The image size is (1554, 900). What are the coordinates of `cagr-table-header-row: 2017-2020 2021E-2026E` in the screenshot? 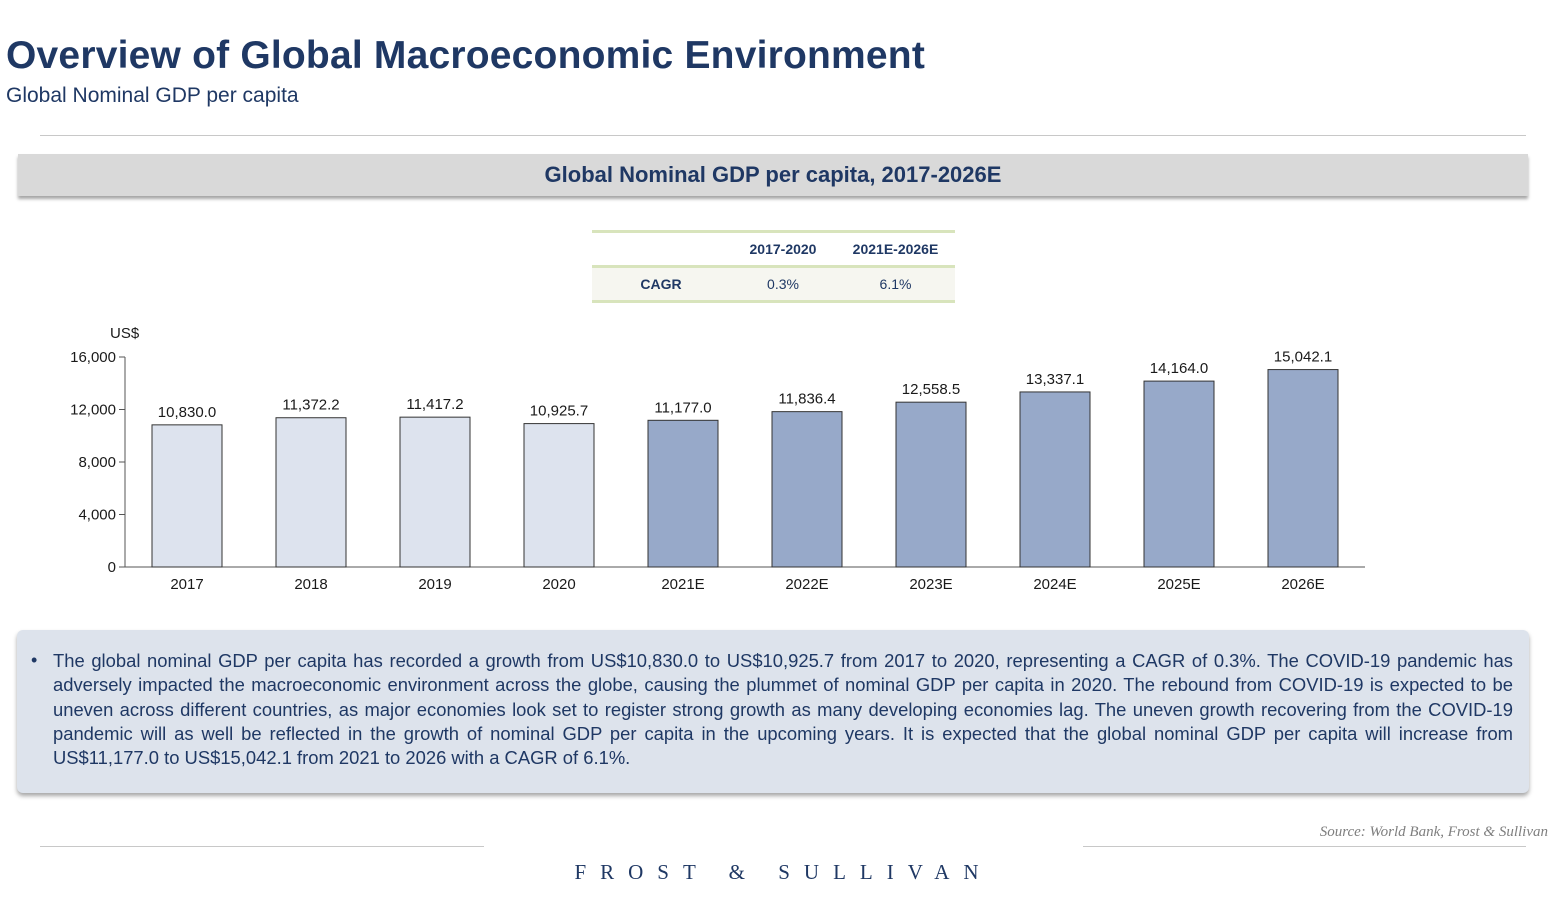 It's located at (773, 249).